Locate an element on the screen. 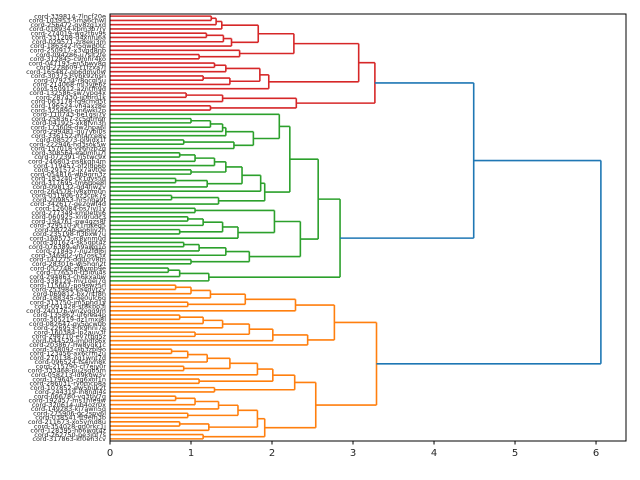  leaf-label: cord-218457-nu2fdl6j is located at coordinates (71, 251).